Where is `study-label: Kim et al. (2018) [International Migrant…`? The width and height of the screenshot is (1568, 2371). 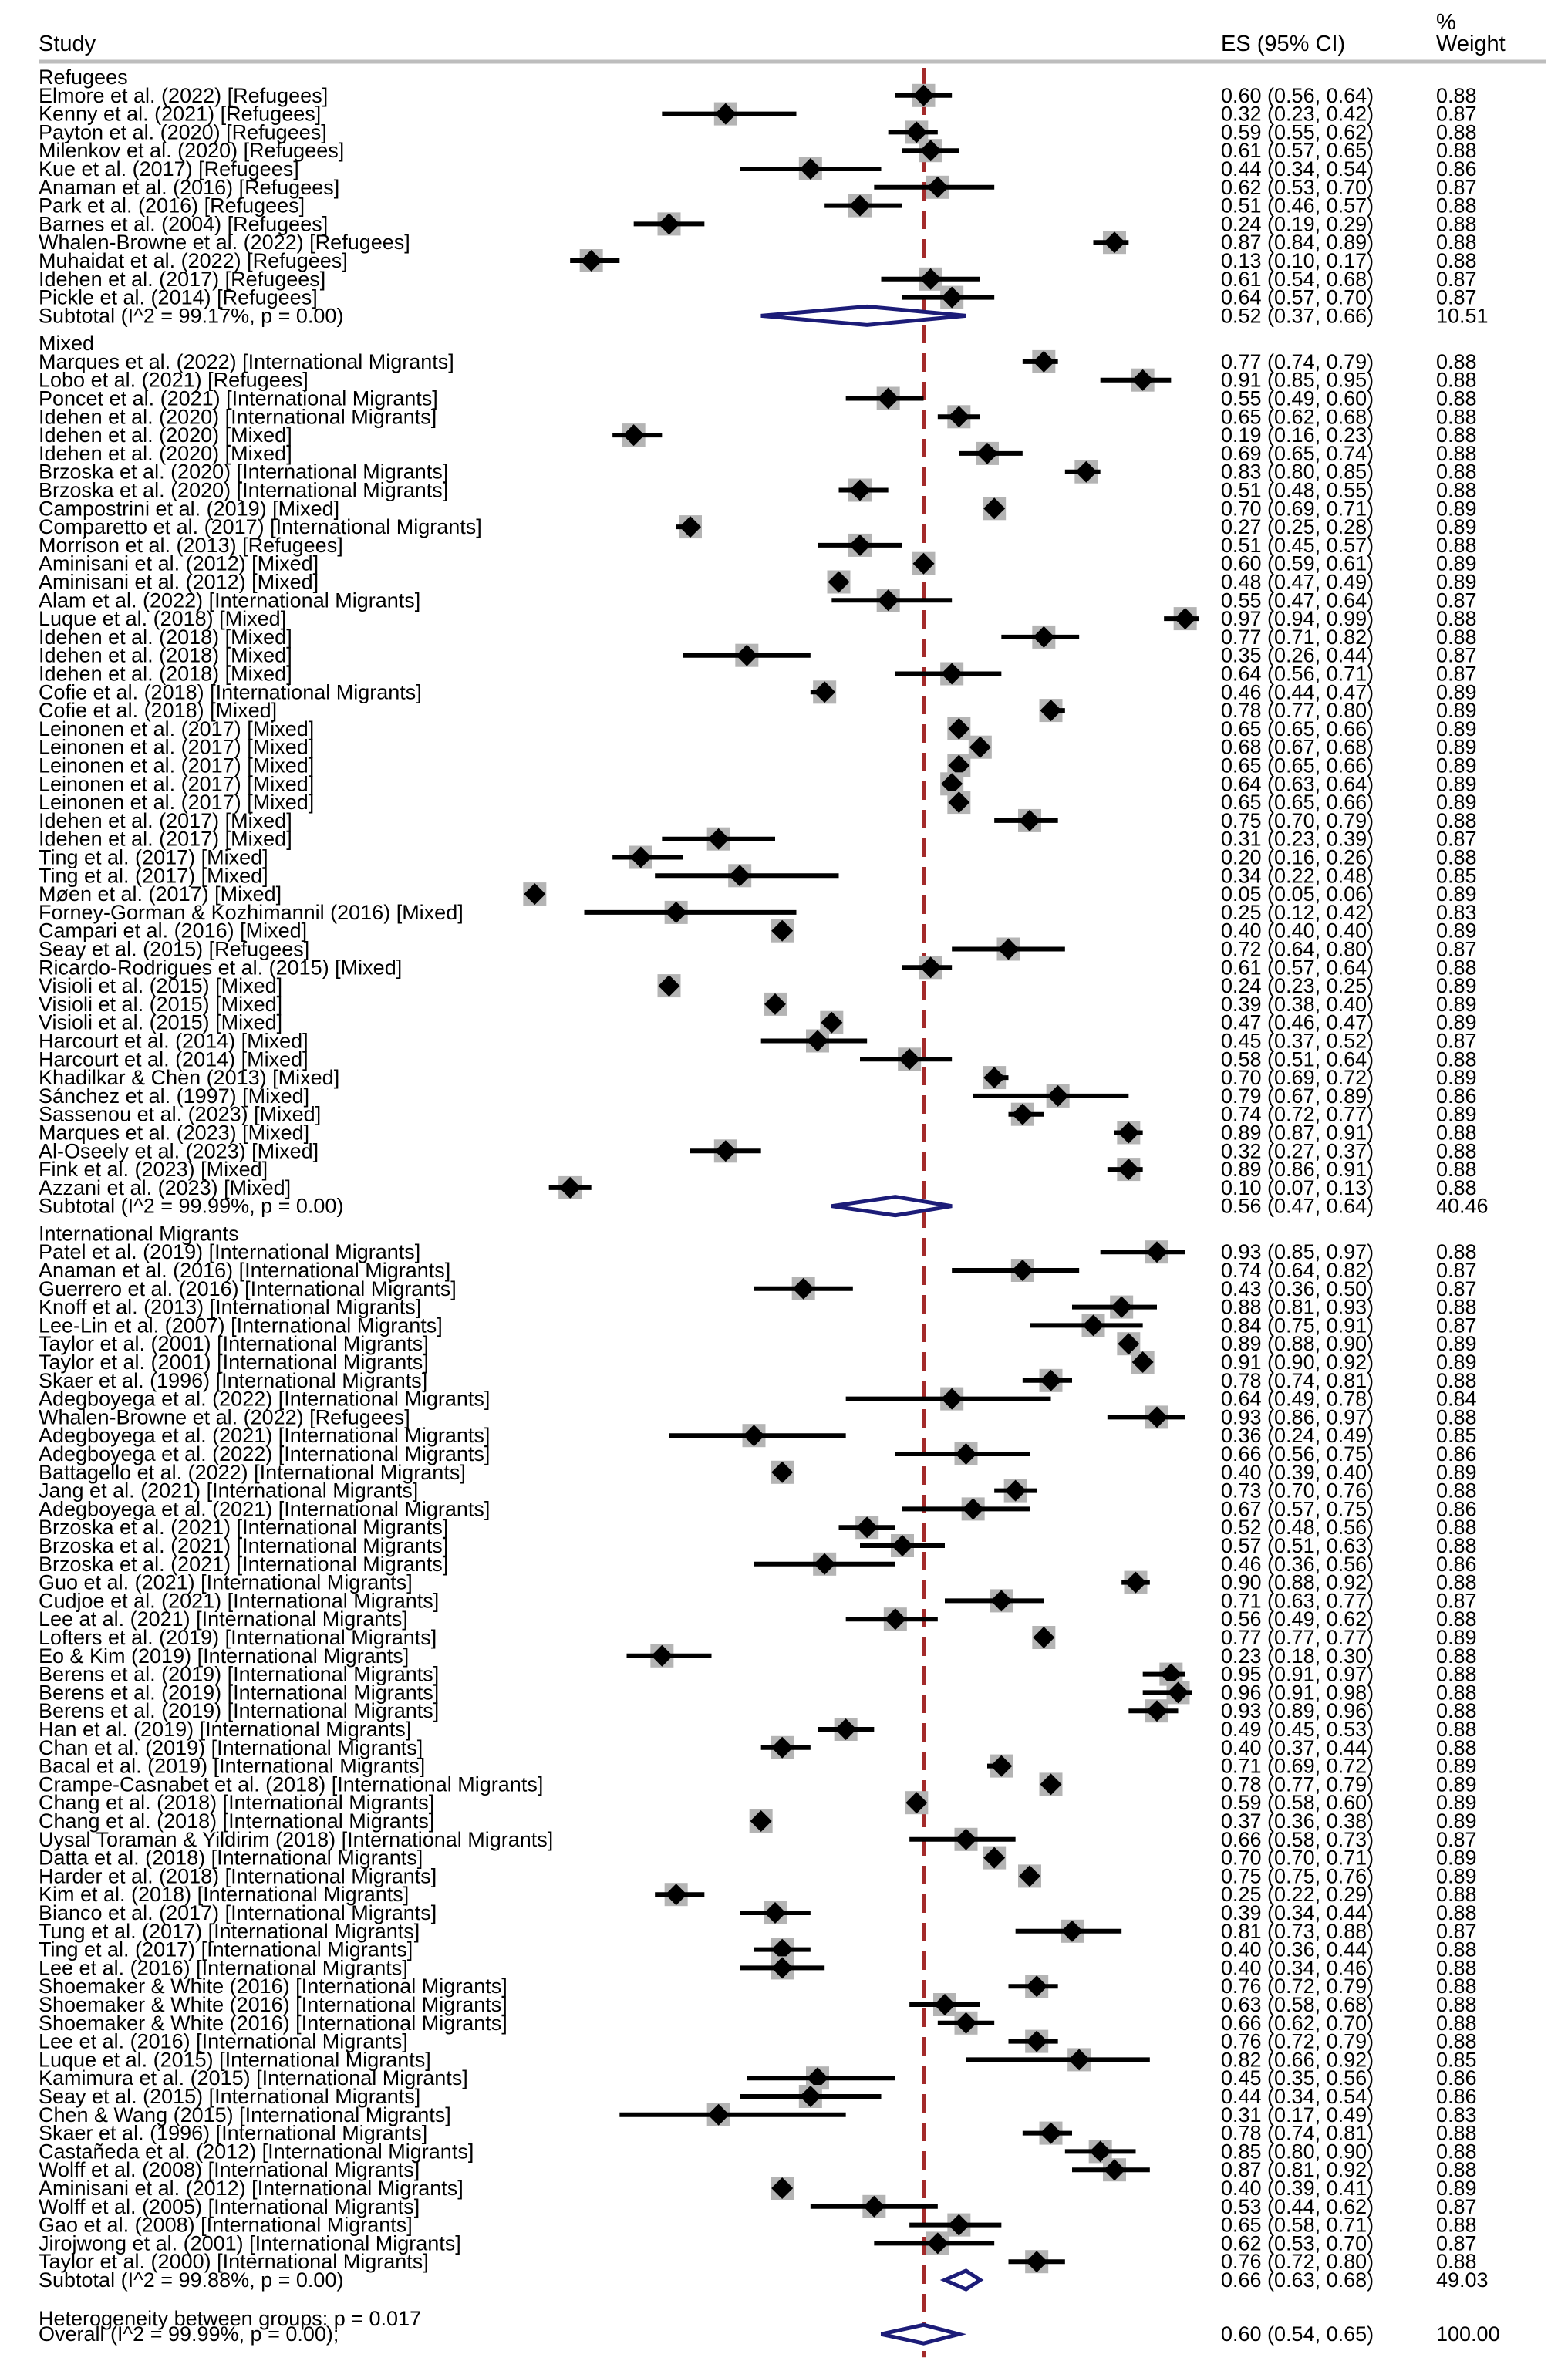
study-label: Kim et al. (2018) [International Migrant… is located at coordinates (224, 1894).